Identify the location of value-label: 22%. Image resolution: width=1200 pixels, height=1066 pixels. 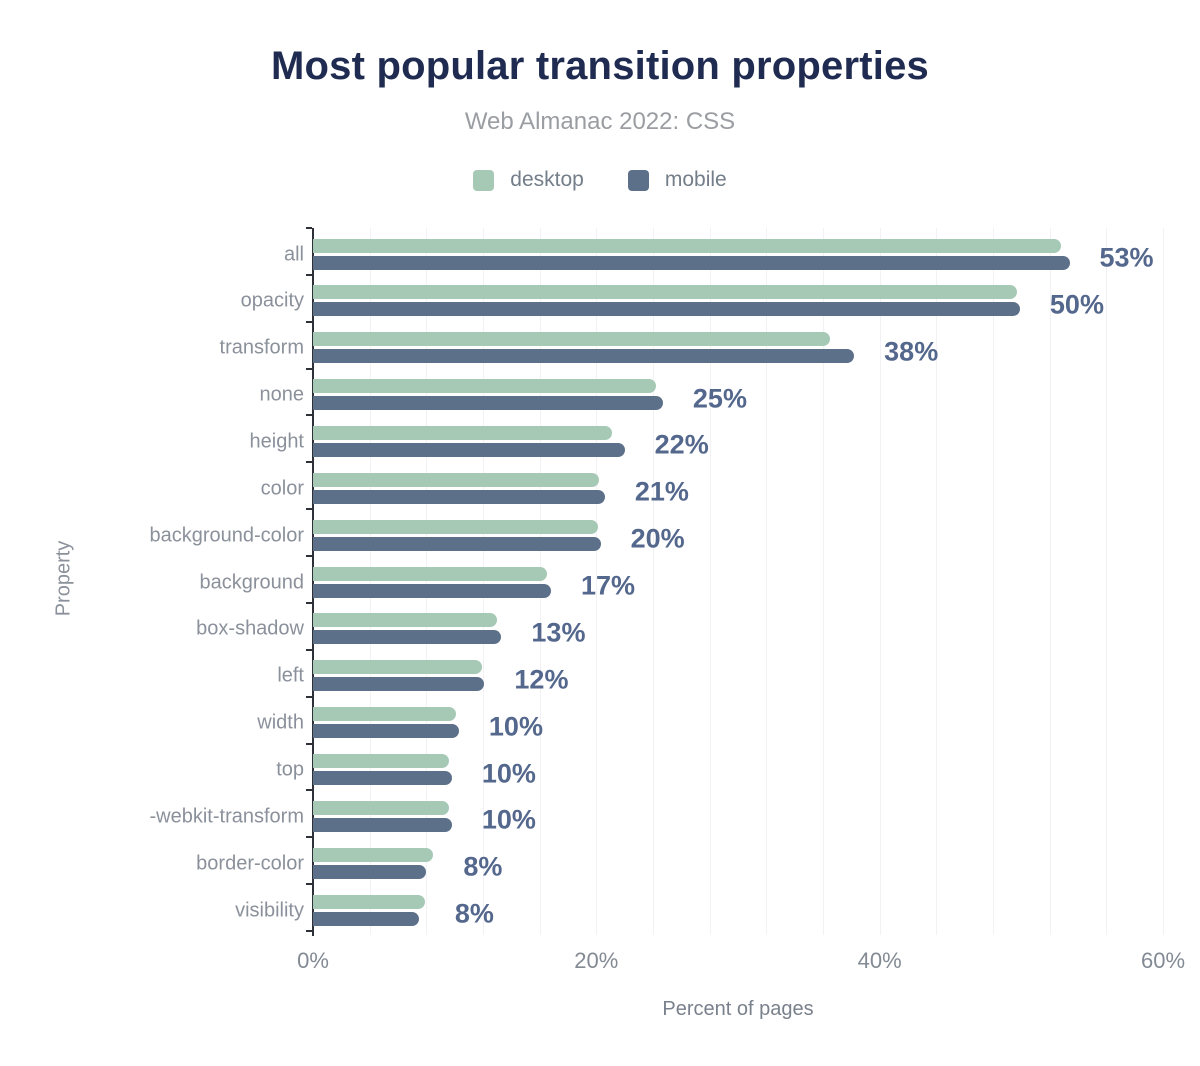
(681, 444).